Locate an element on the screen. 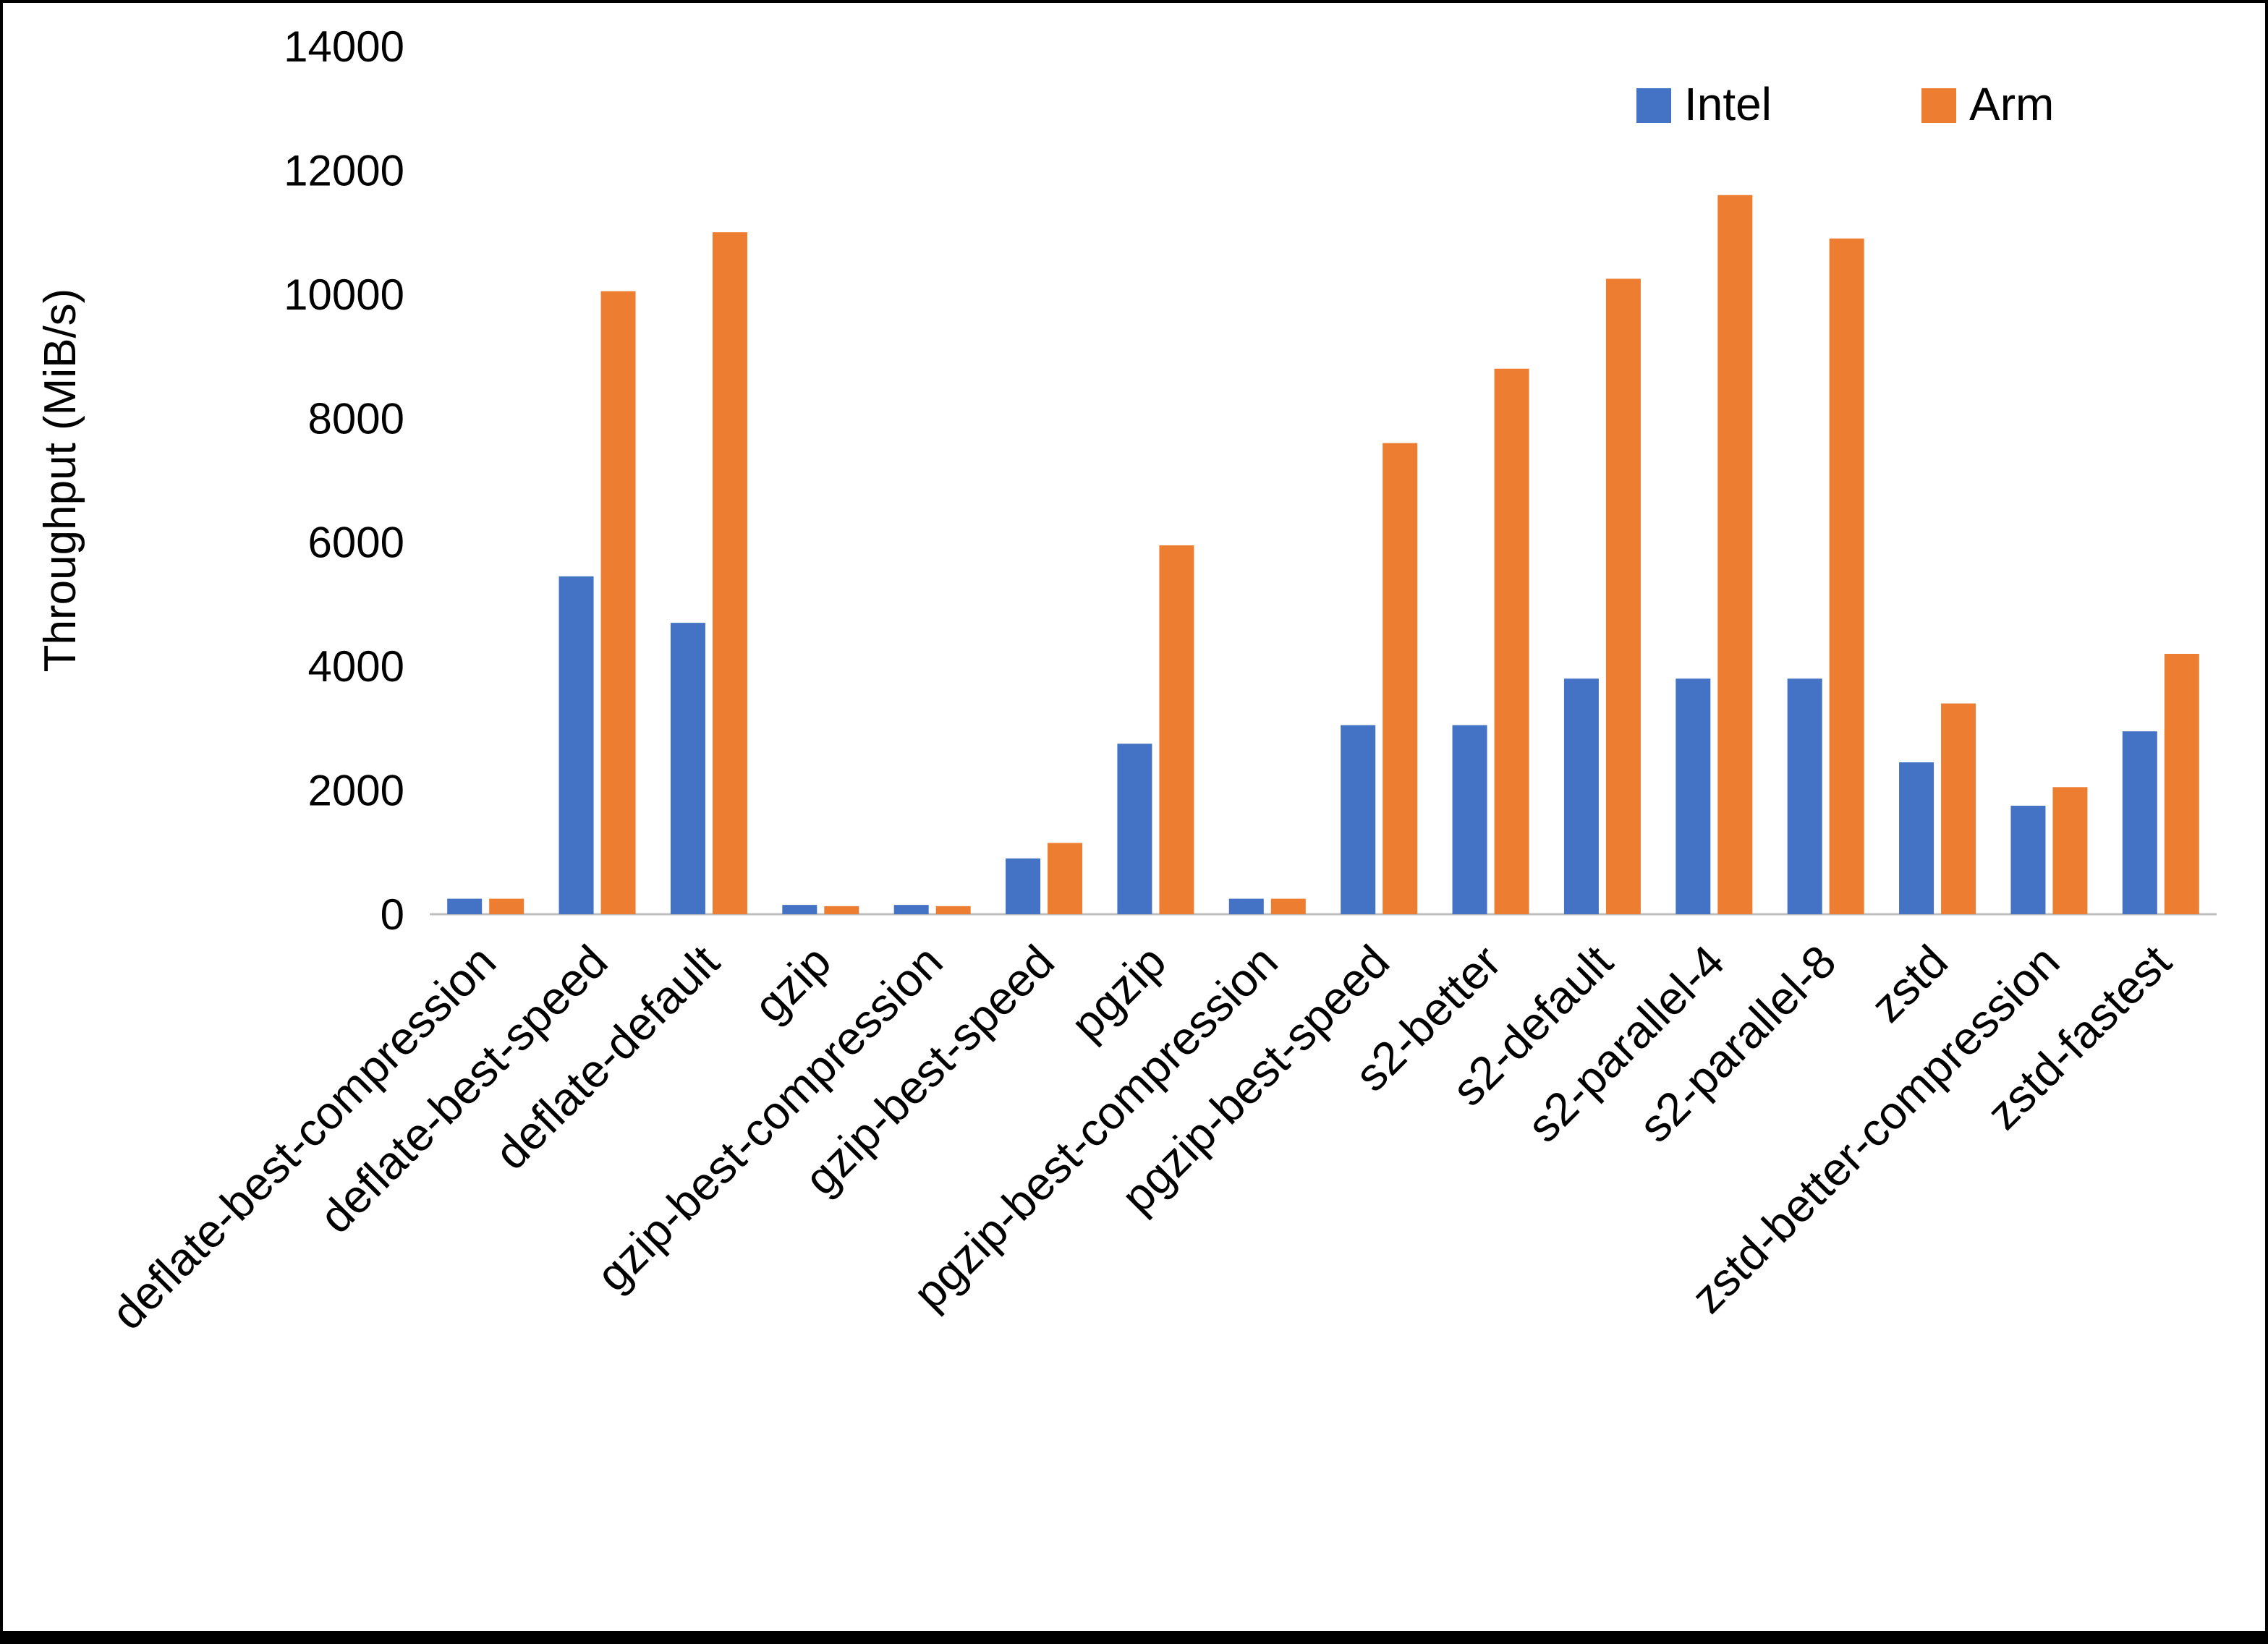 The width and height of the screenshot is (2268, 1644). bar-arm-pgzip-best-speed is located at coordinates (1400, 678).